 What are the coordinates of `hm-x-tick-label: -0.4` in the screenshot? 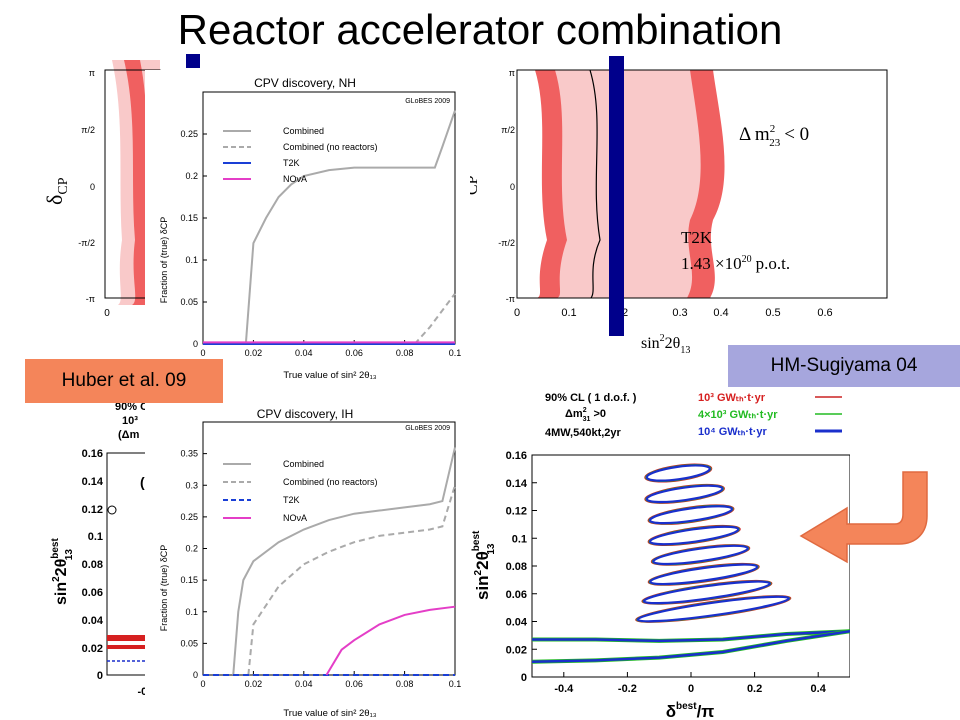 It's located at (564, 689).